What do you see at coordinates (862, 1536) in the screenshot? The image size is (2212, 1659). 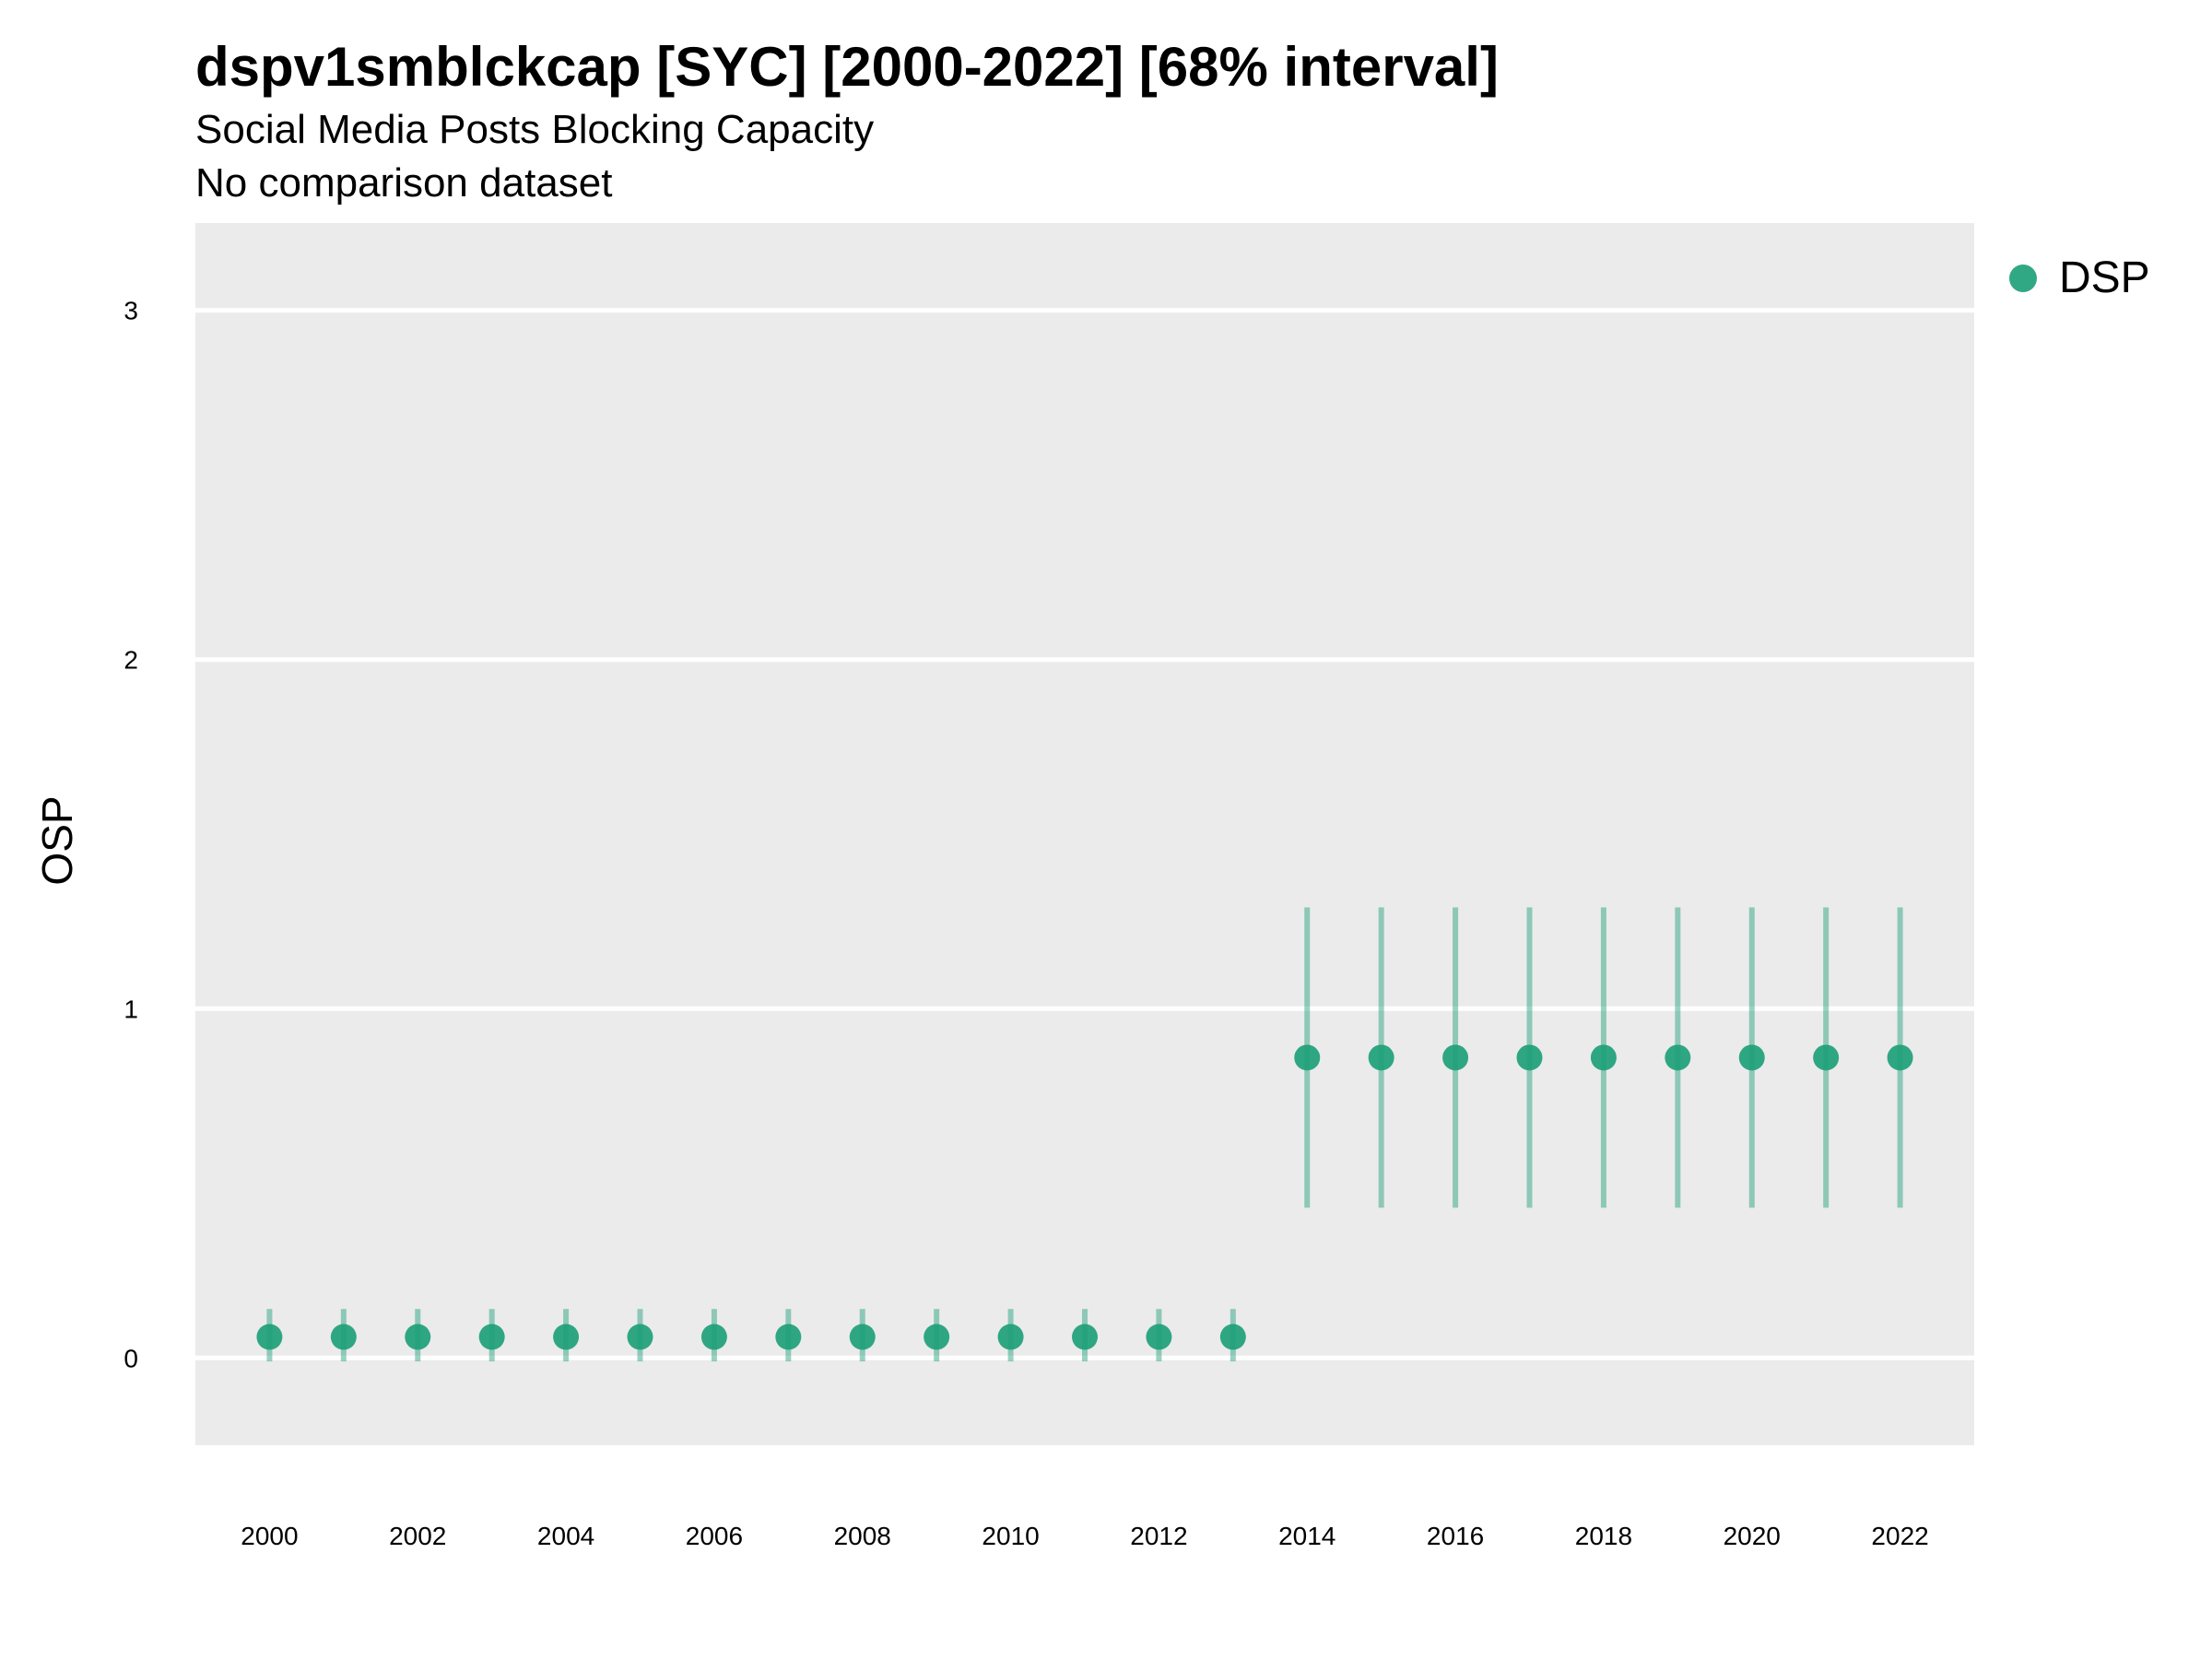 I see `x-tick-label: 2008` at bounding box center [862, 1536].